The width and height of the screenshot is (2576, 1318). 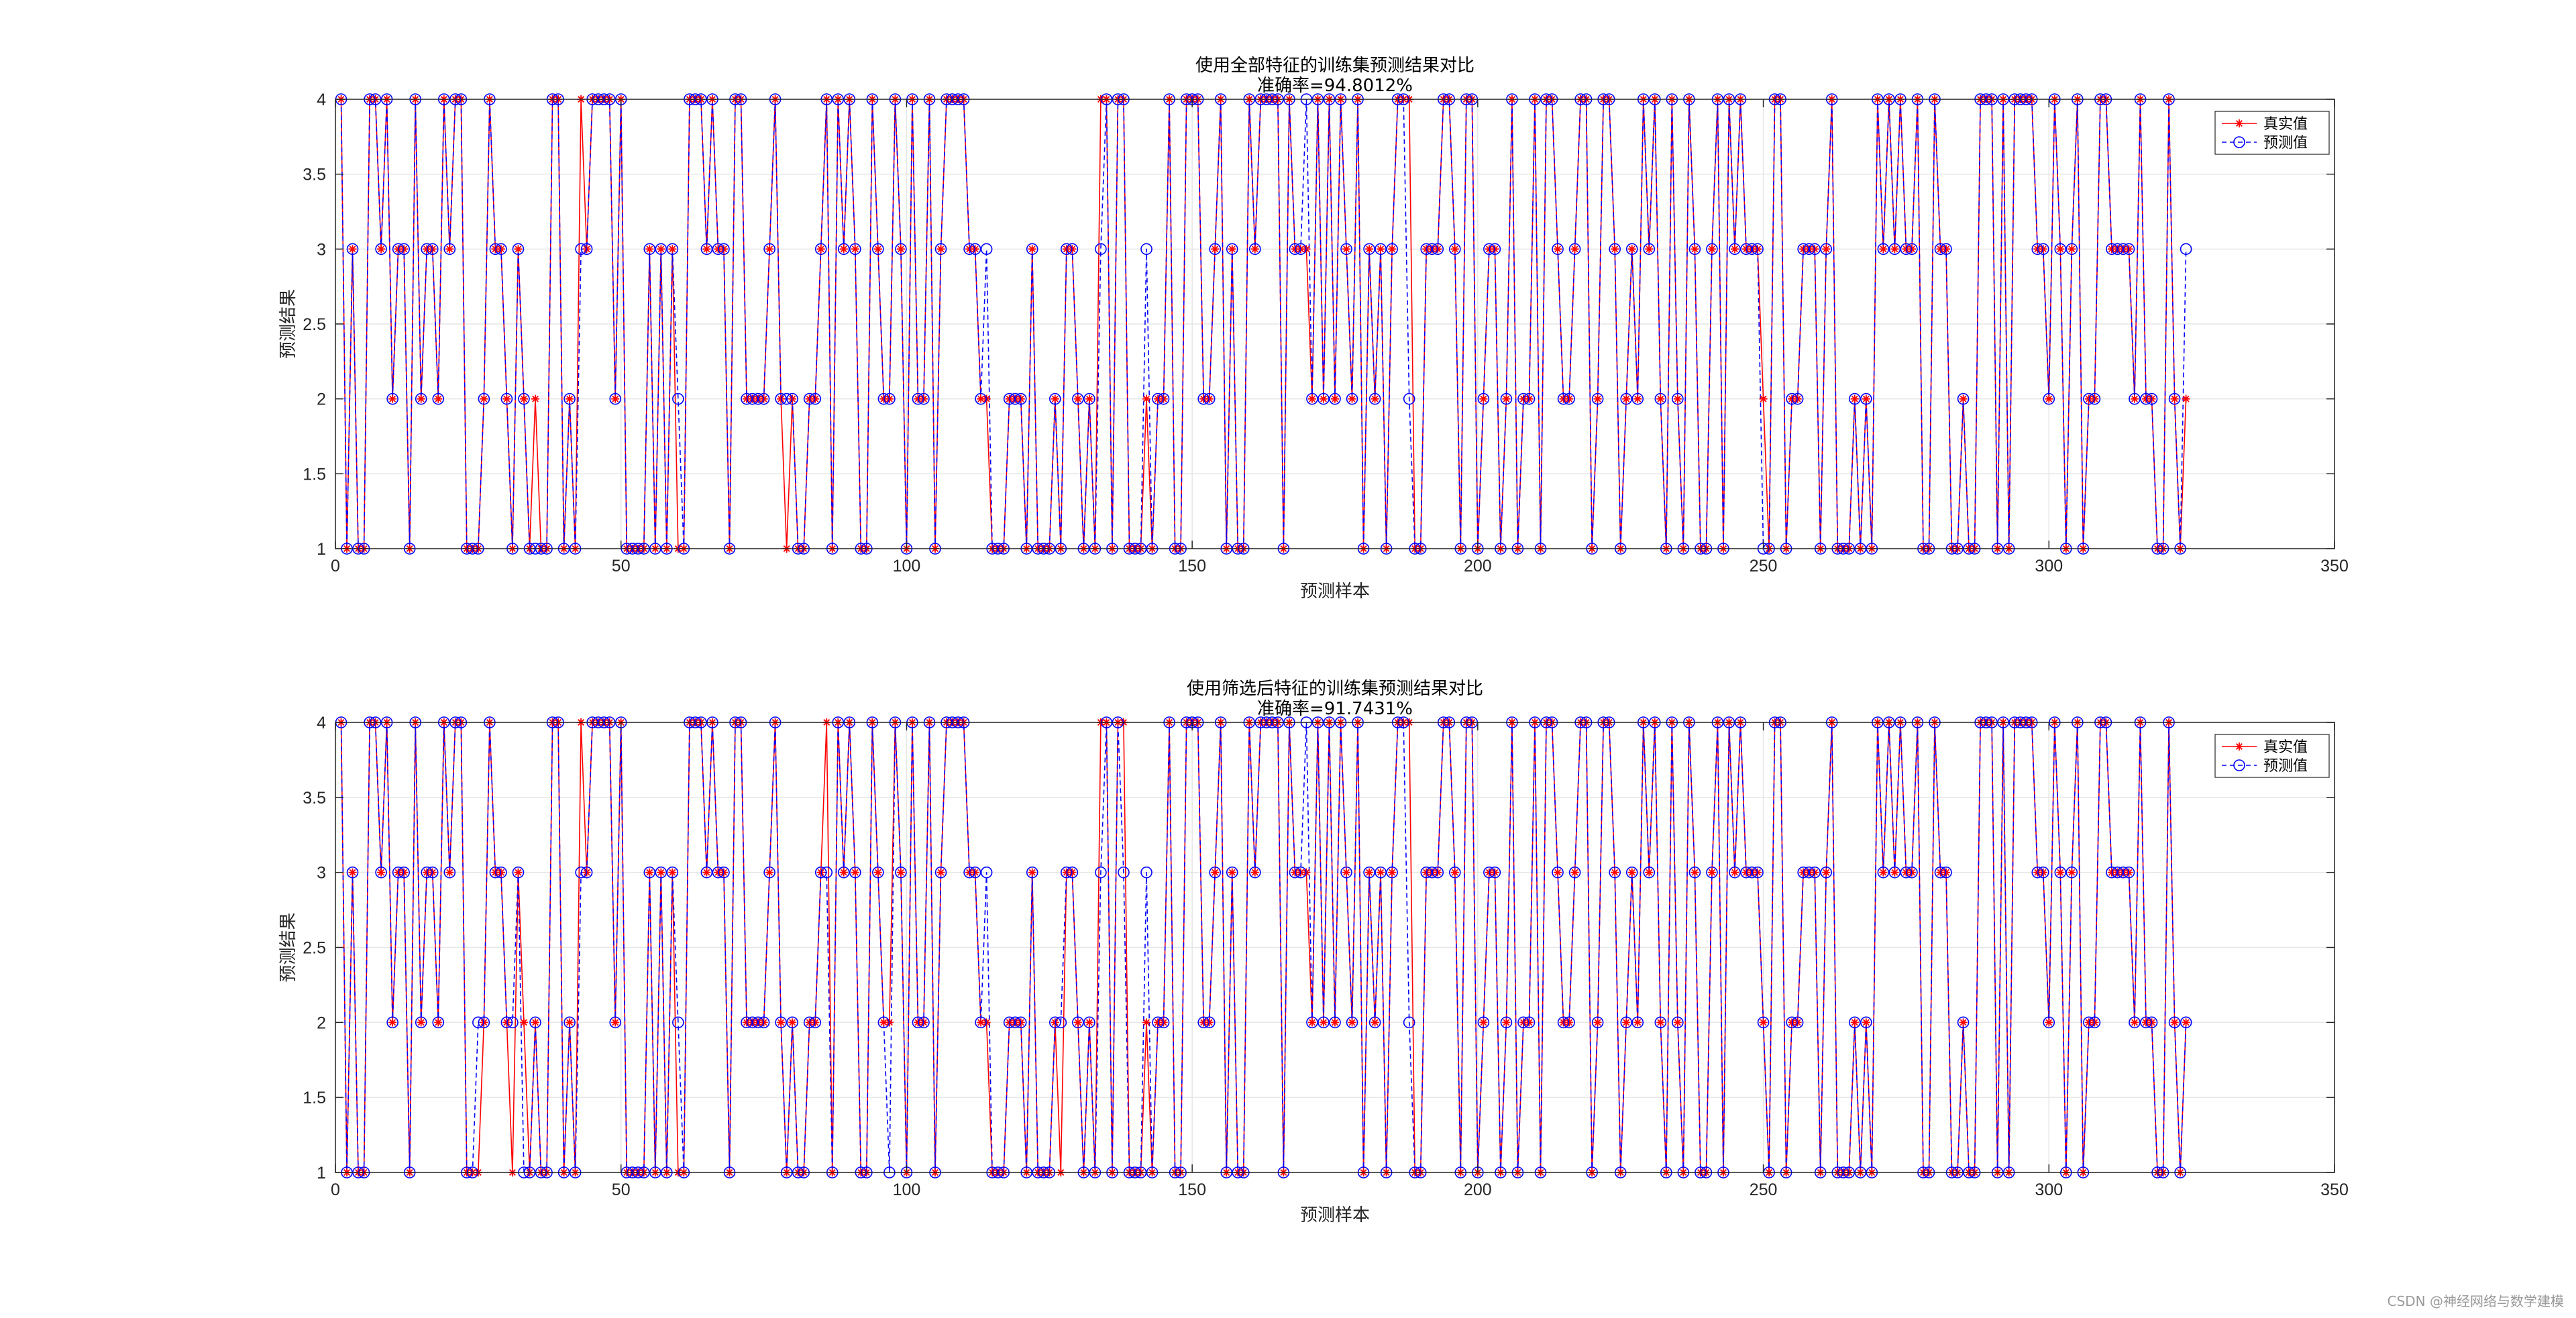 What do you see at coordinates (2272, 756) in the screenshot?
I see `legend-box` at bounding box center [2272, 756].